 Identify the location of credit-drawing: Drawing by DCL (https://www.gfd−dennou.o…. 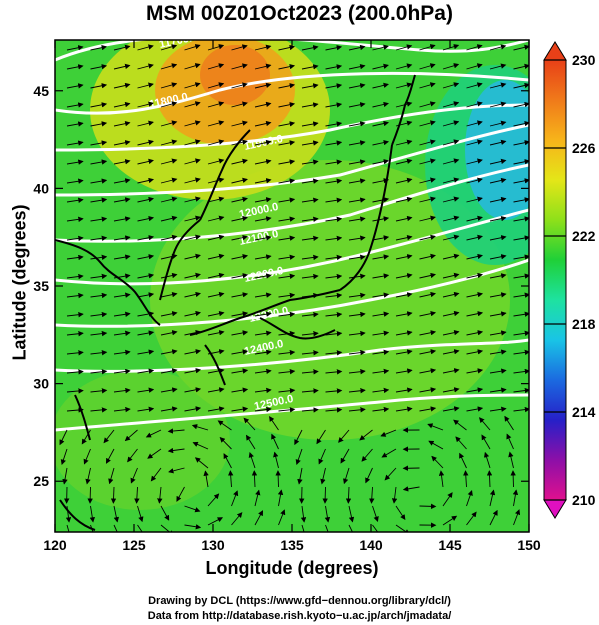
(299, 601).